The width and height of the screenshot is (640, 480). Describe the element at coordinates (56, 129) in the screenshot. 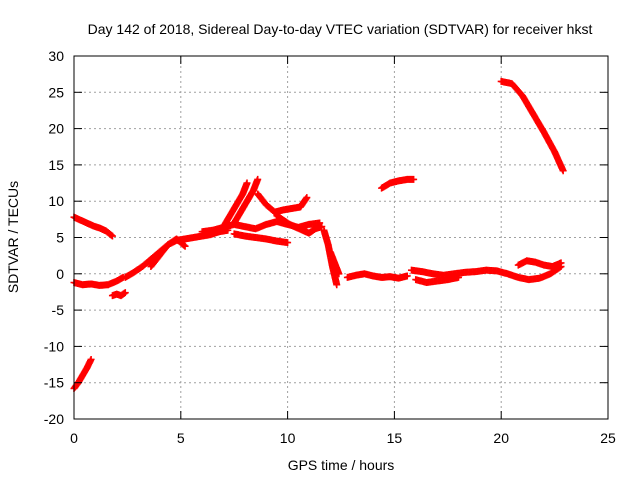

I see `y-tick-label: 20` at that location.